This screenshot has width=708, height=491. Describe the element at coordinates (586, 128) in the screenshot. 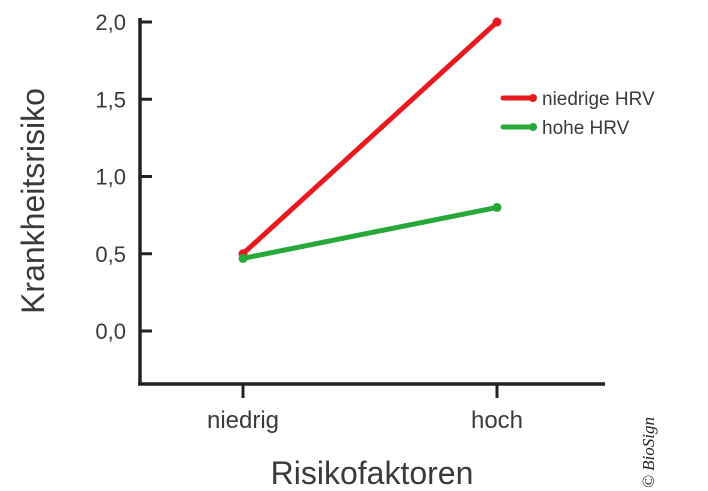

I see `legend-label-hohe-hrv: hohe HRV` at that location.